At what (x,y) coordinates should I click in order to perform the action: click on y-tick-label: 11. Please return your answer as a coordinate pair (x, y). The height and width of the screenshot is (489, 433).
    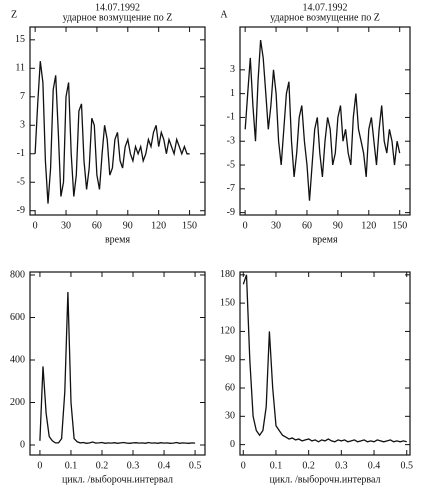
    Looking at the image, I should click on (20, 68).